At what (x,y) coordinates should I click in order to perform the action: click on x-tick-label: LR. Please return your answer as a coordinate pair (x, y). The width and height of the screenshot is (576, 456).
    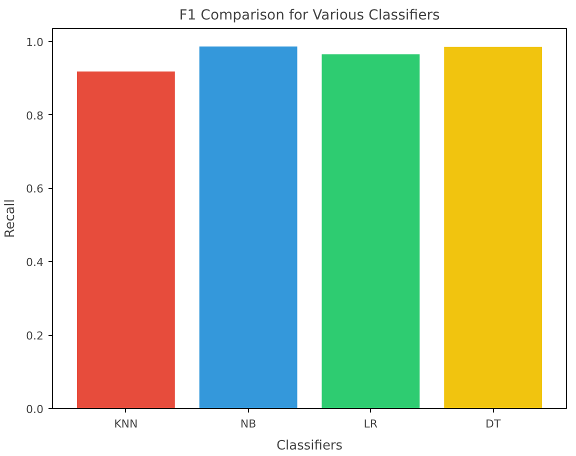
    Looking at the image, I should click on (371, 424).